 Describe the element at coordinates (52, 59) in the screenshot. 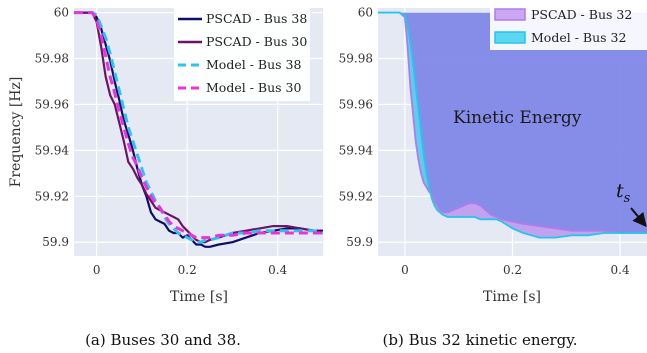

I see `chart-a-y-tick-label: 59.98` at that location.